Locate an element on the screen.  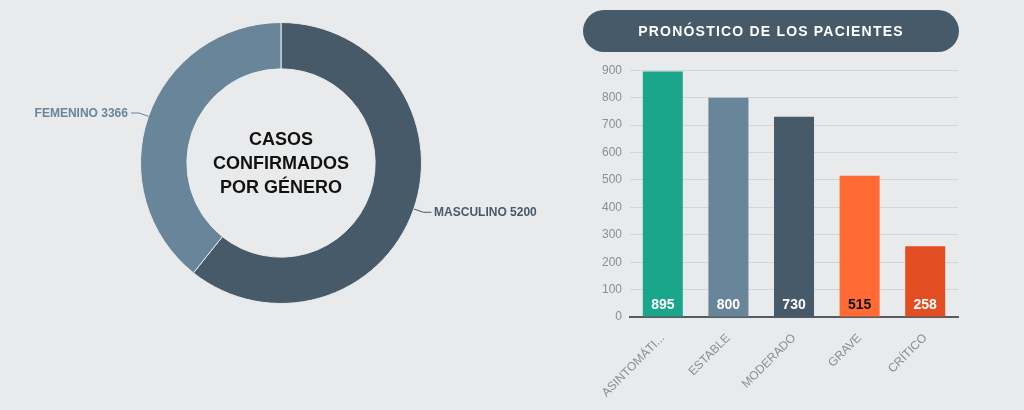
y-tick-label: 200 is located at coordinates (612, 261).